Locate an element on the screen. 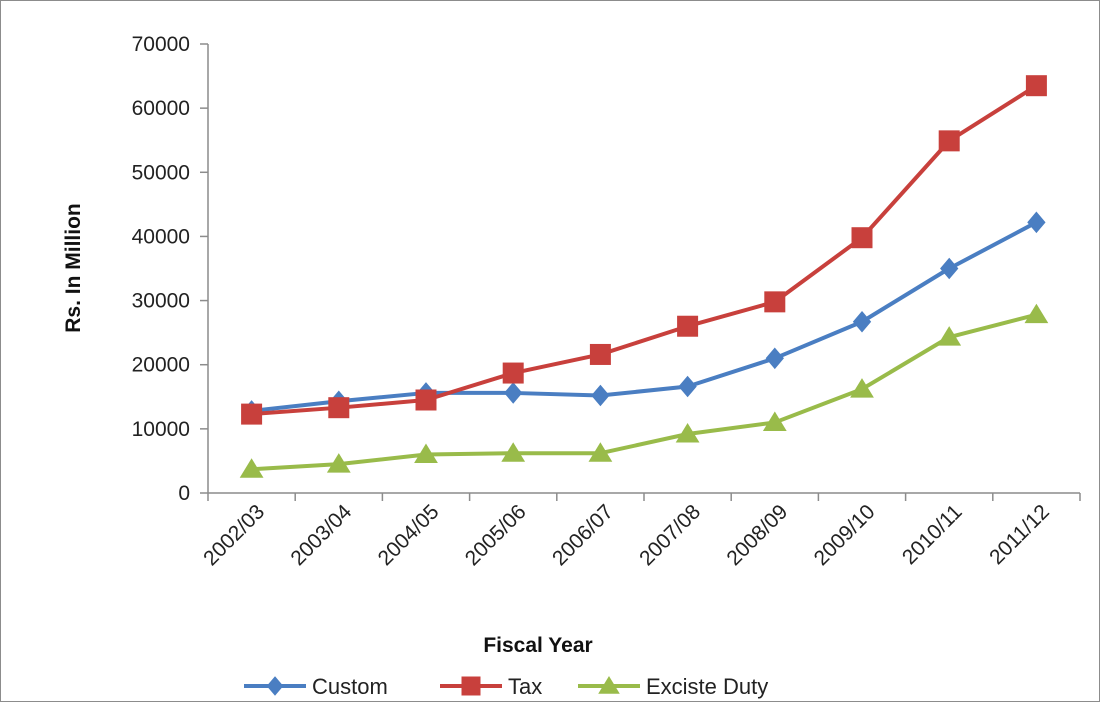 This screenshot has width=1102, height=704. x-tick-label: 2008/09 is located at coordinates (757, 535).